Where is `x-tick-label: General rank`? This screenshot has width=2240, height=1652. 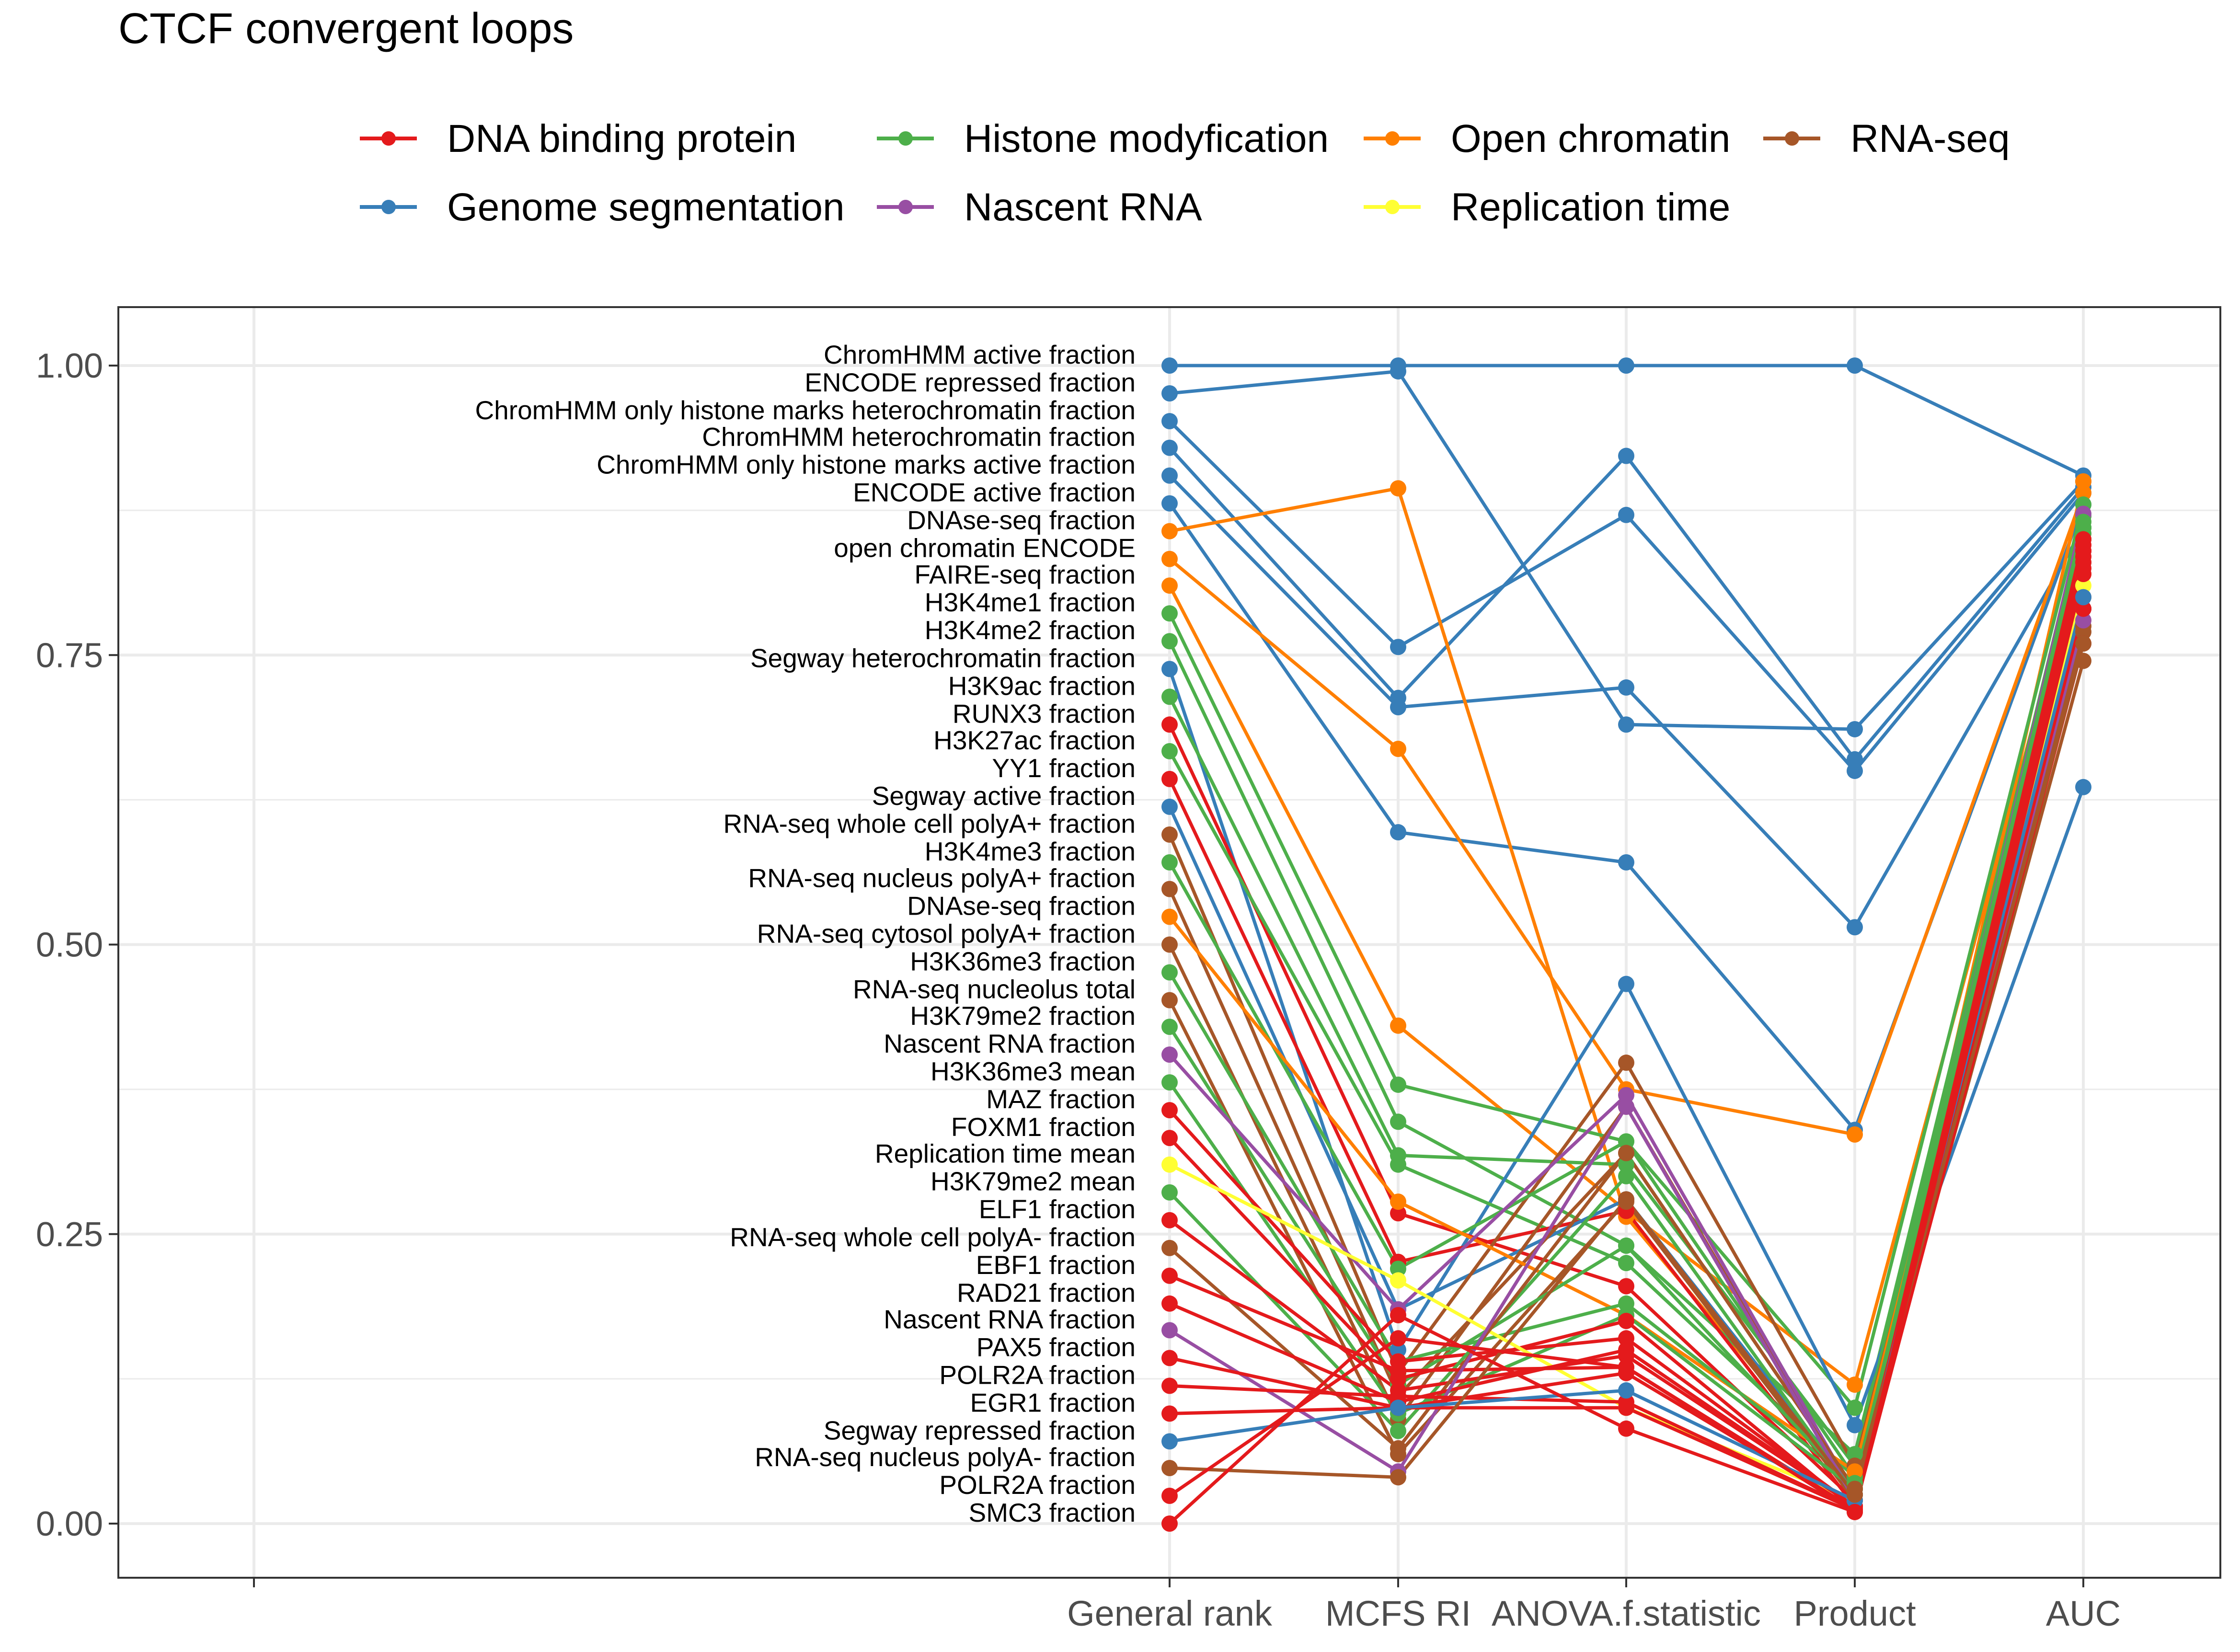
x-tick-label: General rank is located at coordinates (1170, 1613).